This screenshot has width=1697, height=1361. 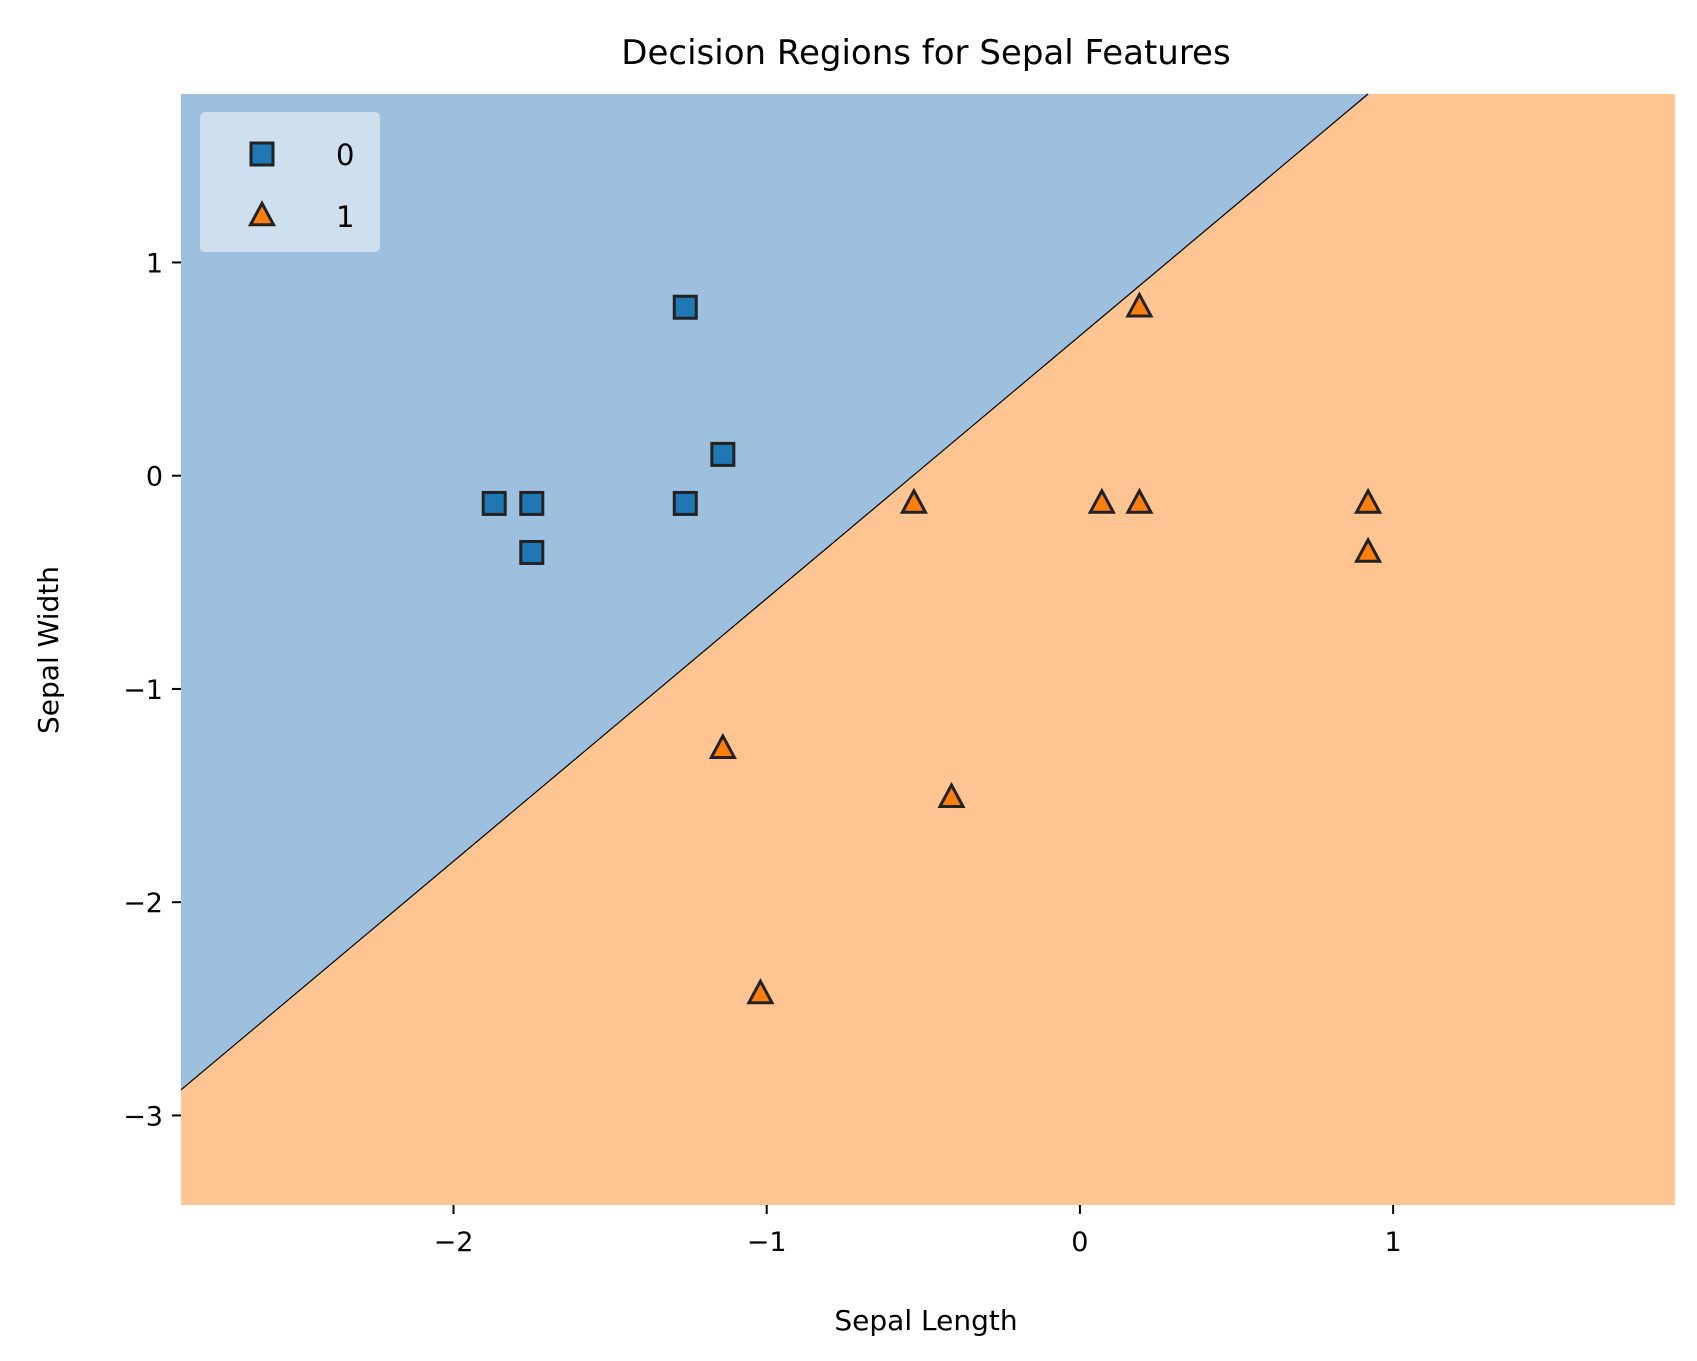 I want to click on legend: 01, so click(x=290, y=182).